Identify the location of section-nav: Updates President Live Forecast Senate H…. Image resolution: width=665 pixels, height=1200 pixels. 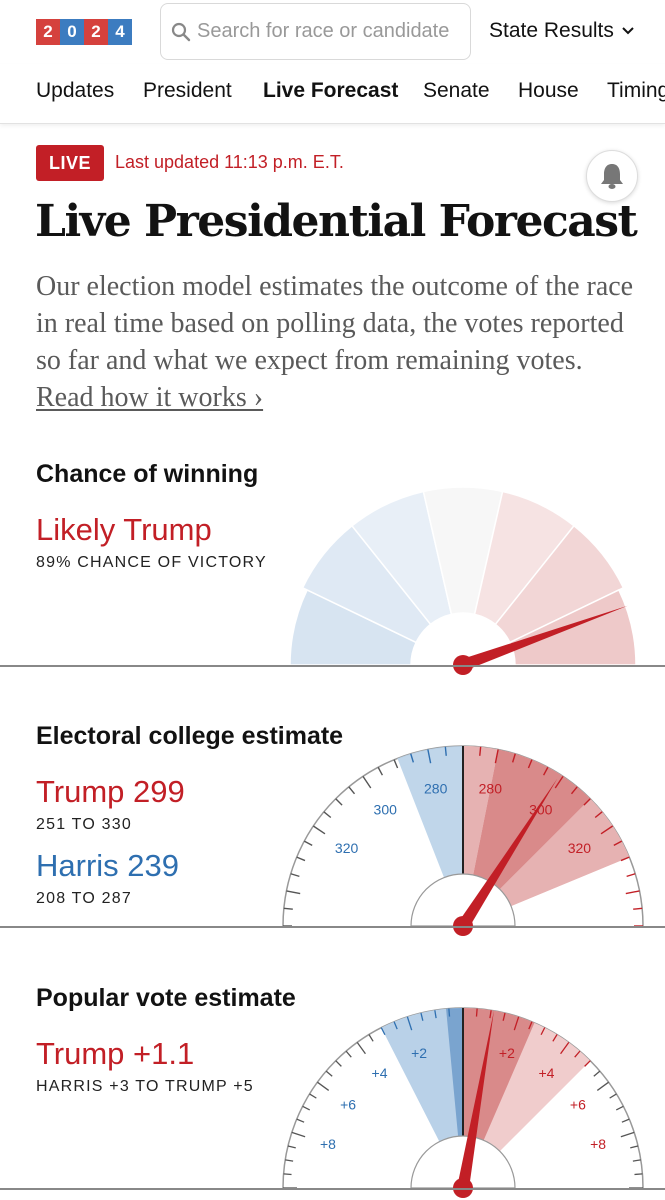
(332, 94).